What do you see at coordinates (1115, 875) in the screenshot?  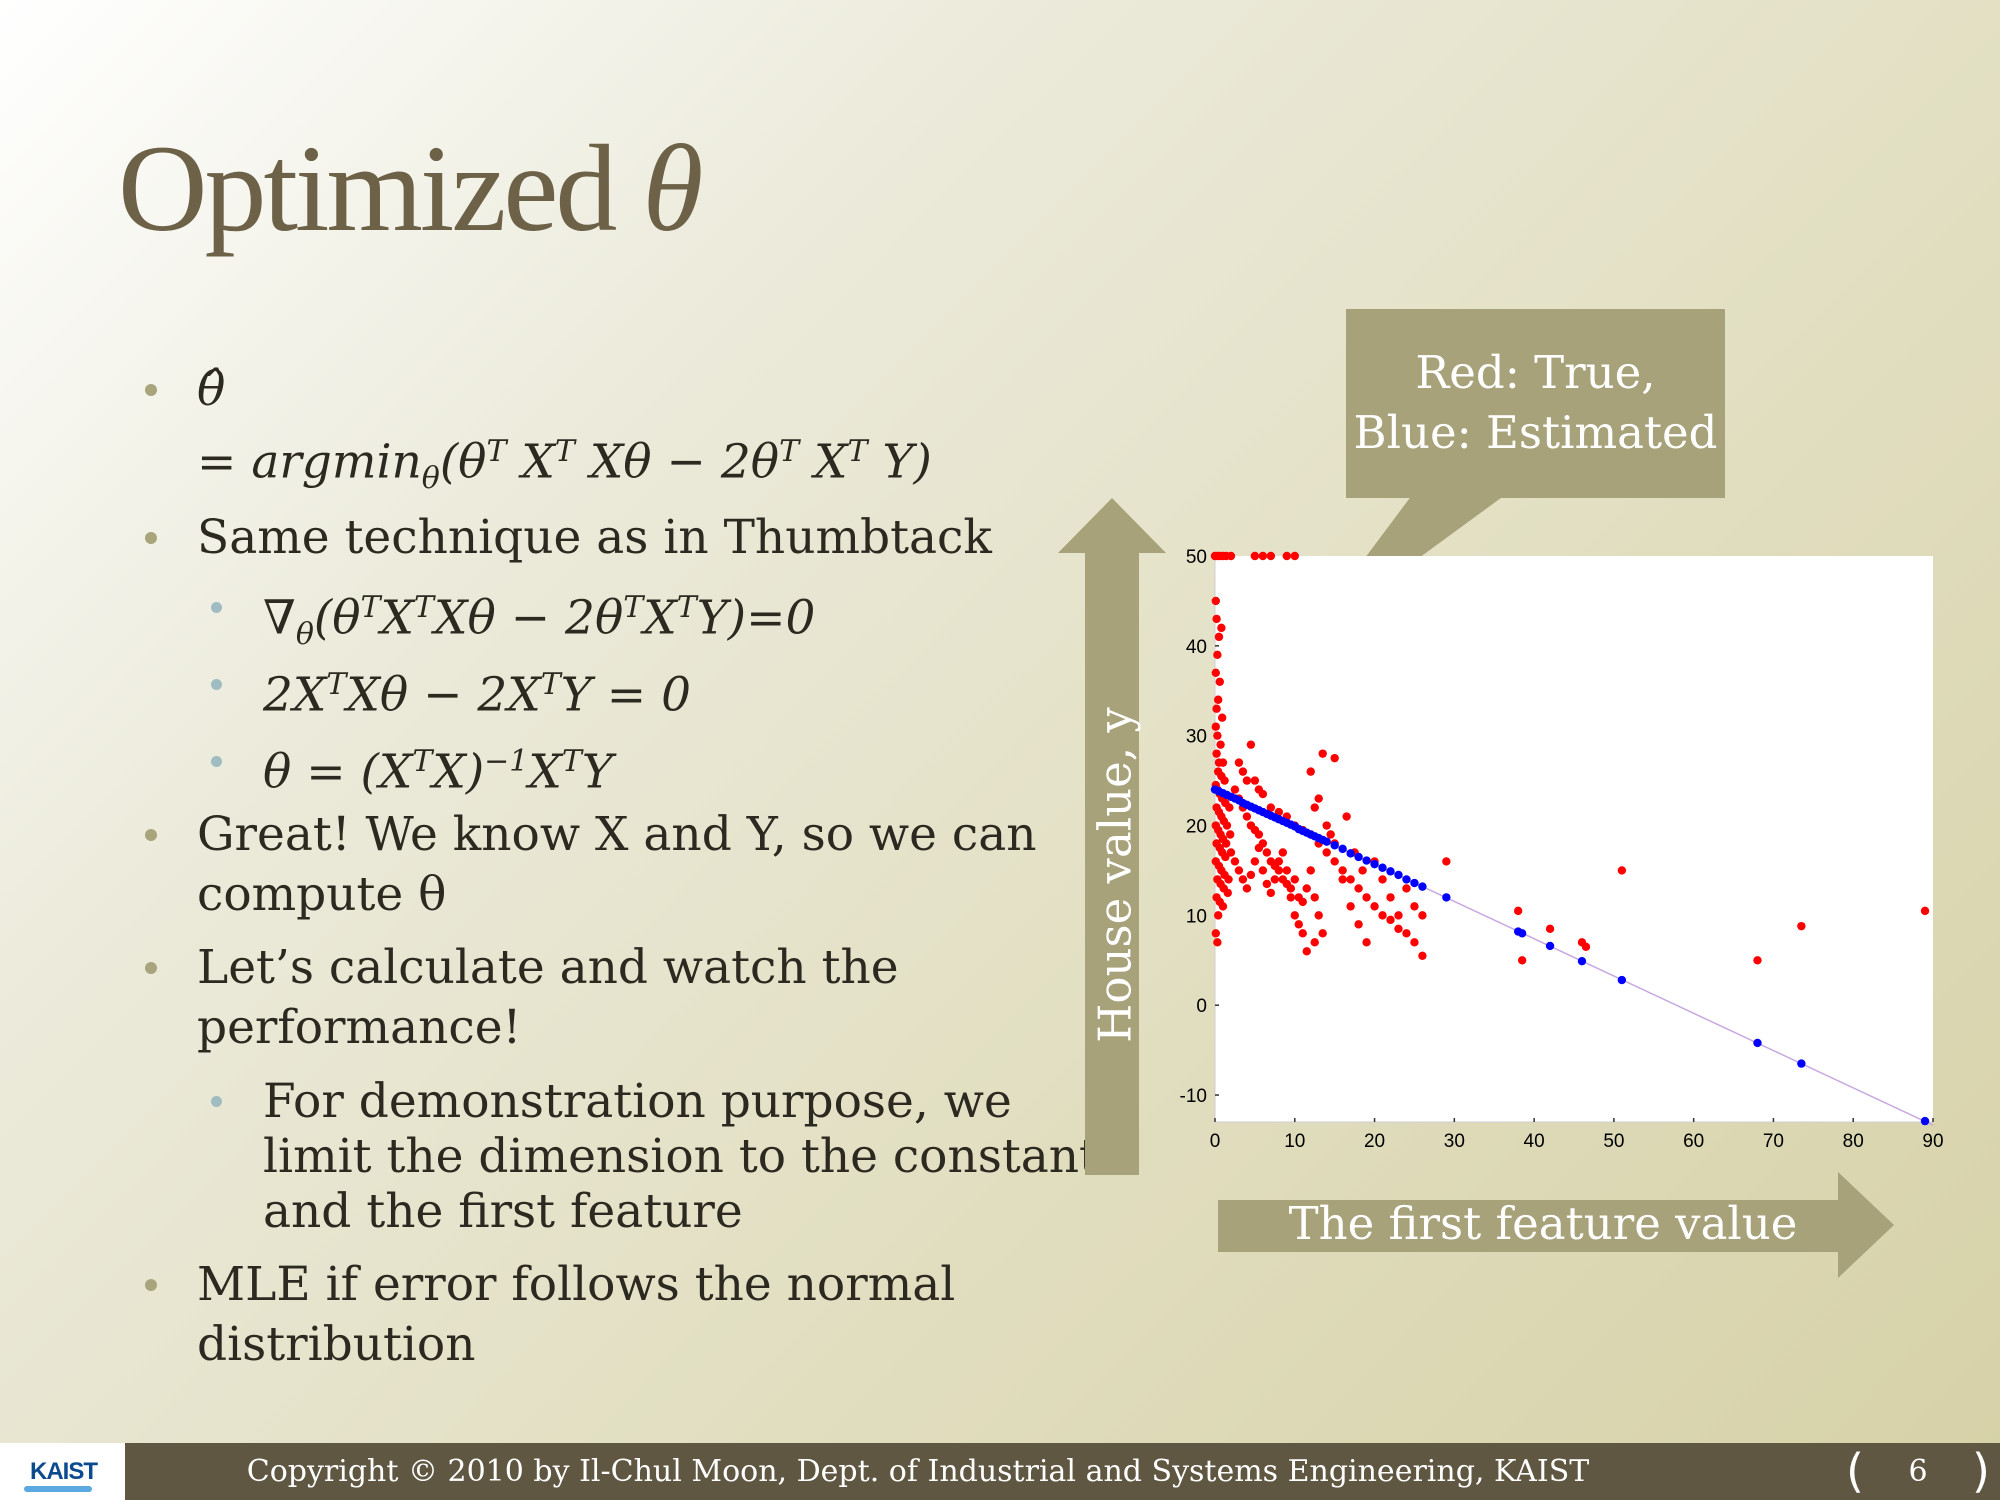 I see `y-arrow-label: House value, y` at bounding box center [1115, 875].